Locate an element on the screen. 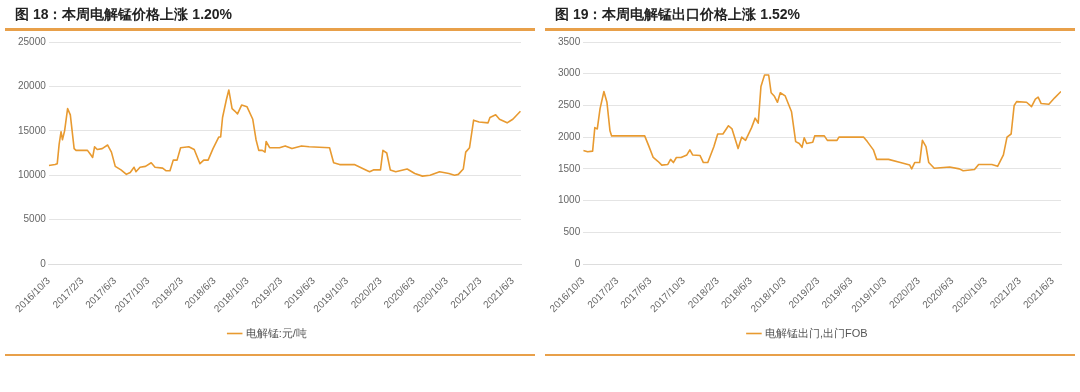 The image size is (1080, 392). y-tick-label: 1500 is located at coordinates (569, 168).